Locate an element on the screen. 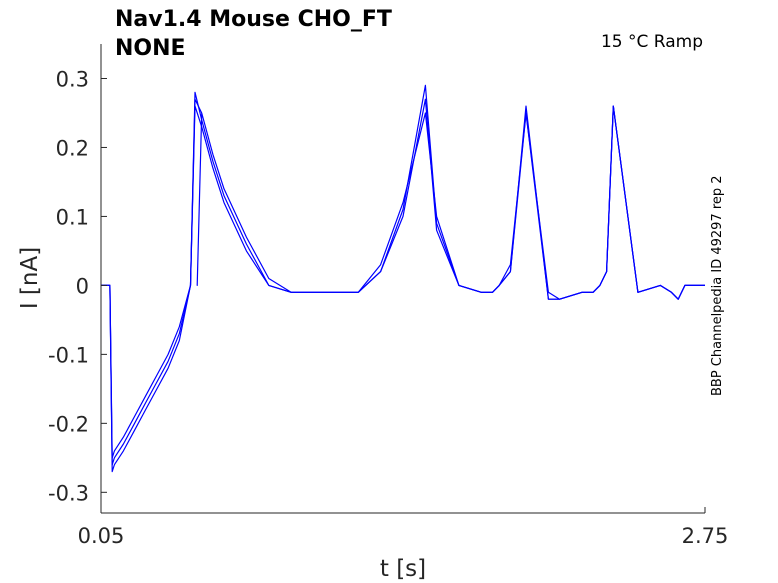 The width and height of the screenshot is (778, 583). y-tick-label: 0.3 is located at coordinates (72, 79).